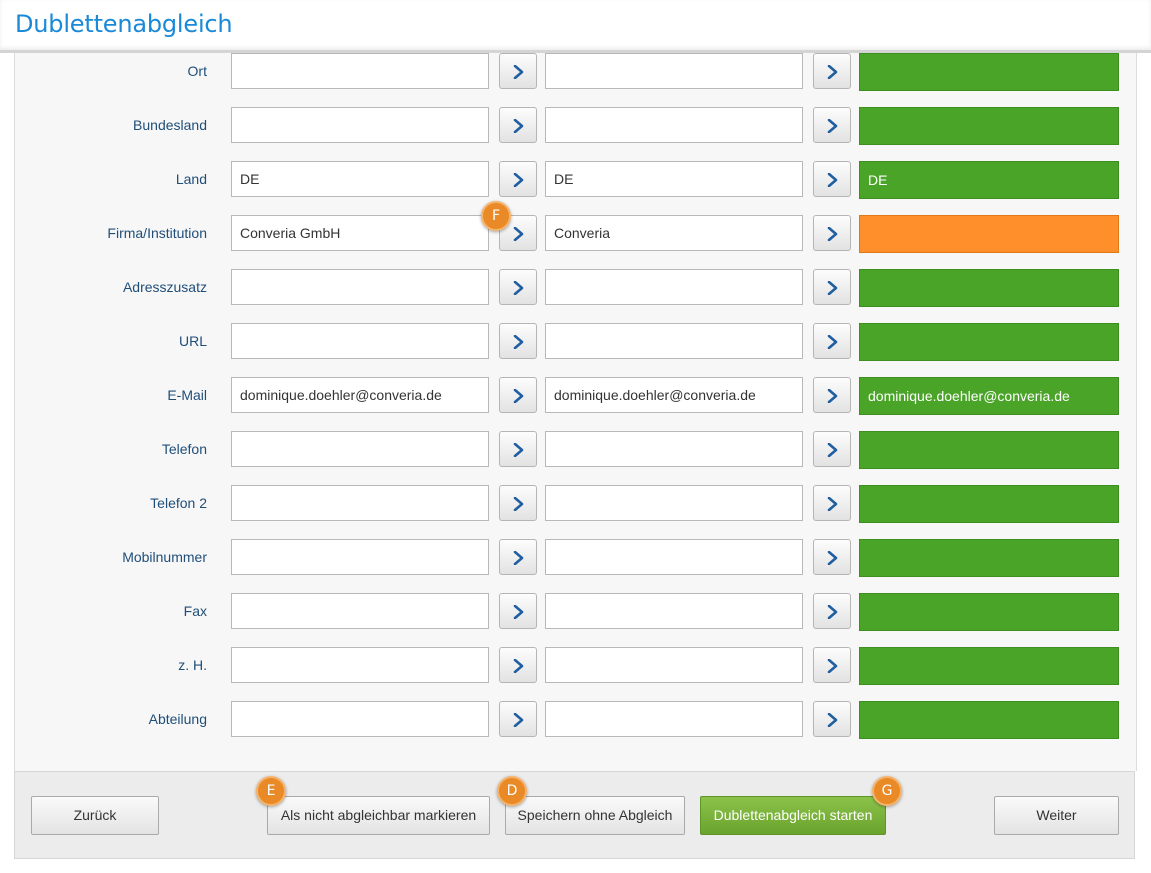  Describe the element at coordinates (360, 233) in the screenshot. I see `record-1-value: Converia GmbH` at that location.